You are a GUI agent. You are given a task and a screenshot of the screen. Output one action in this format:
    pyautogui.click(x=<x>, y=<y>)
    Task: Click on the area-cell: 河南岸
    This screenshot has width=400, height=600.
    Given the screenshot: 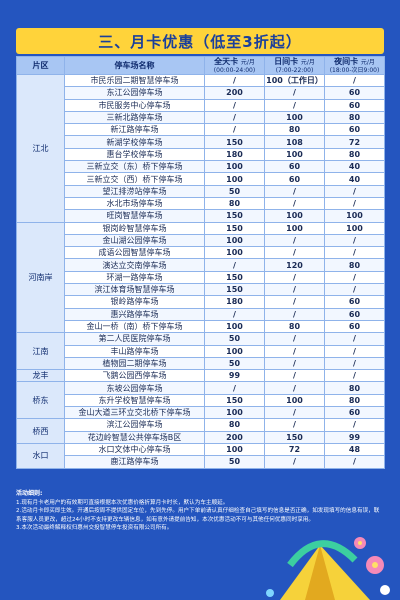 What is the action you would take?
    pyautogui.click(x=40, y=277)
    